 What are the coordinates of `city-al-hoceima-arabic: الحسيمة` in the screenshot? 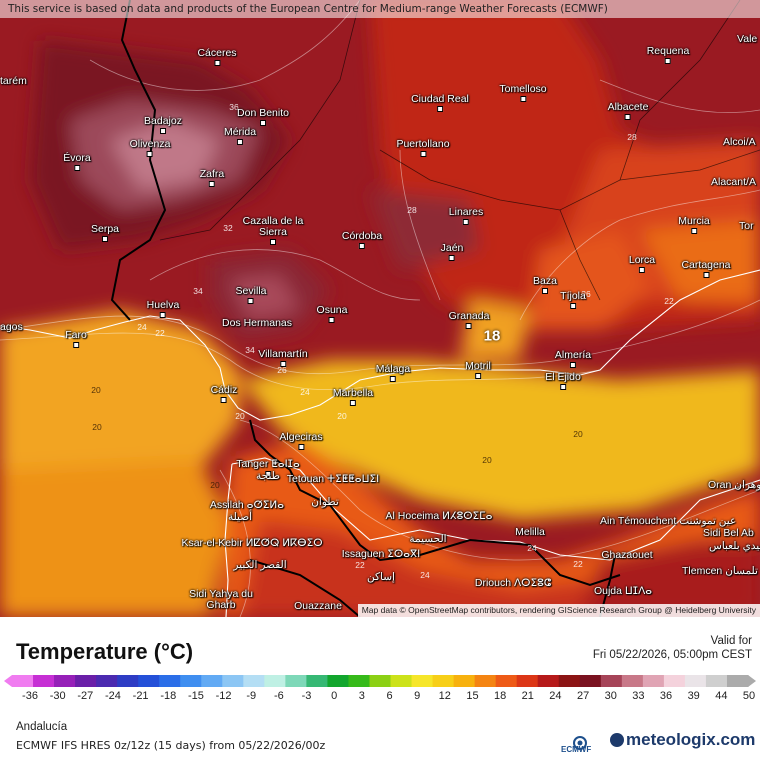 It's located at (428, 539).